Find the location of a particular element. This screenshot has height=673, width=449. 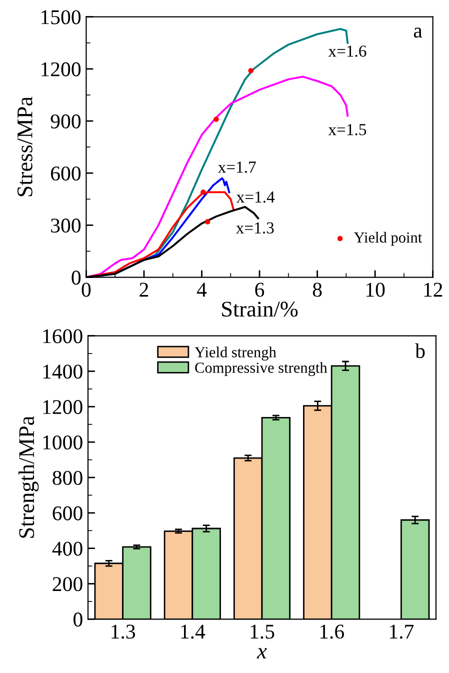

line-series is located at coordinates (160, 234).